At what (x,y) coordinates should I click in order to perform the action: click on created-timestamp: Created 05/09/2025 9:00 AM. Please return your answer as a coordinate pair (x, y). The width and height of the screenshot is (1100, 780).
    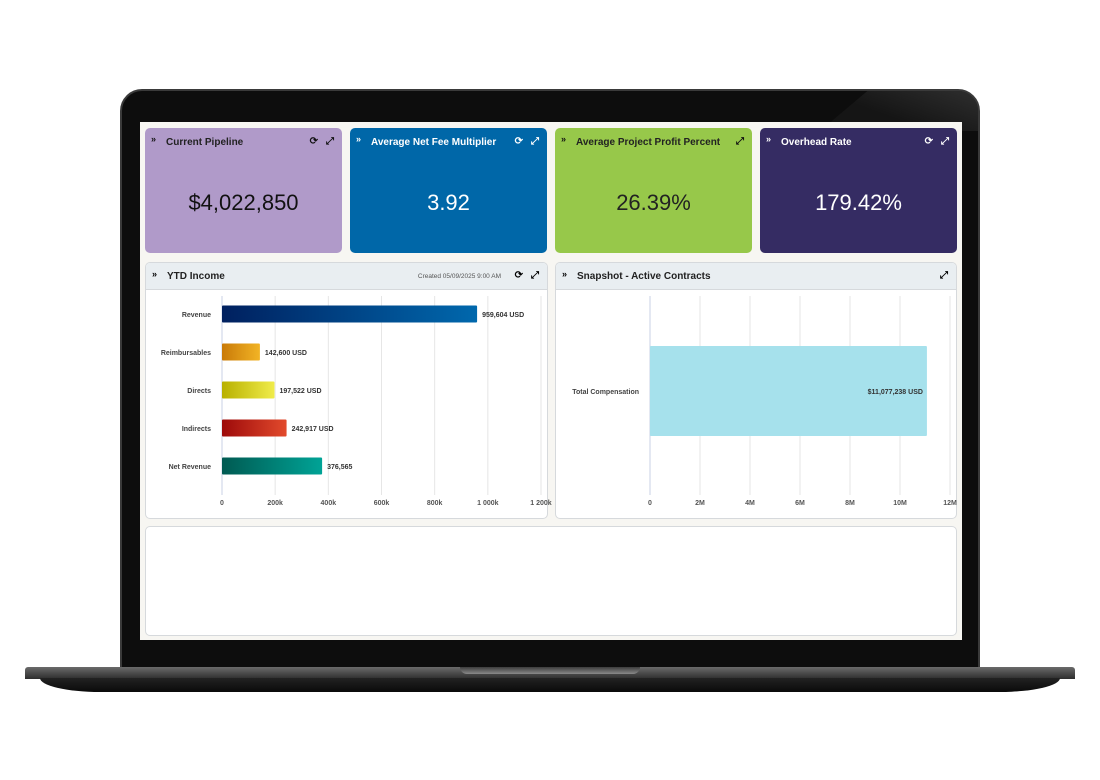
    Looking at the image, I should click on (459, 276).